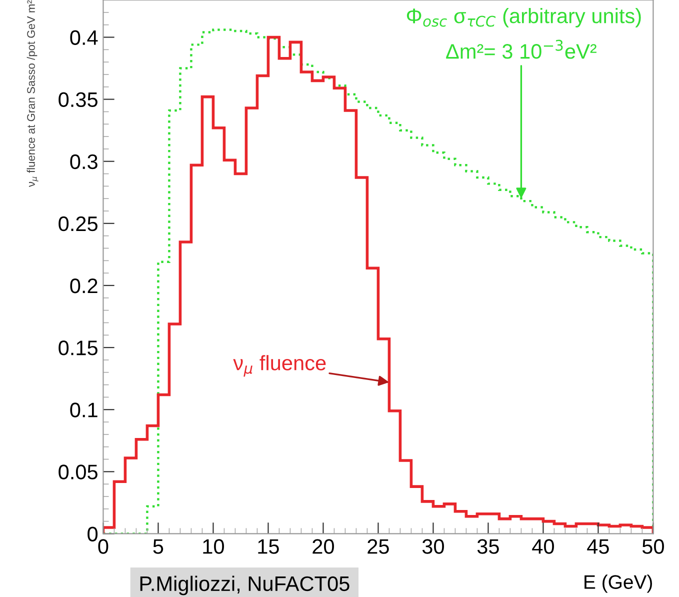  Describe the element at coordinates (523, 18) in the screenshot. I see `text: Φ$_{osc}$ σ$_{τCC}$ (arbitrary units)` at that location.